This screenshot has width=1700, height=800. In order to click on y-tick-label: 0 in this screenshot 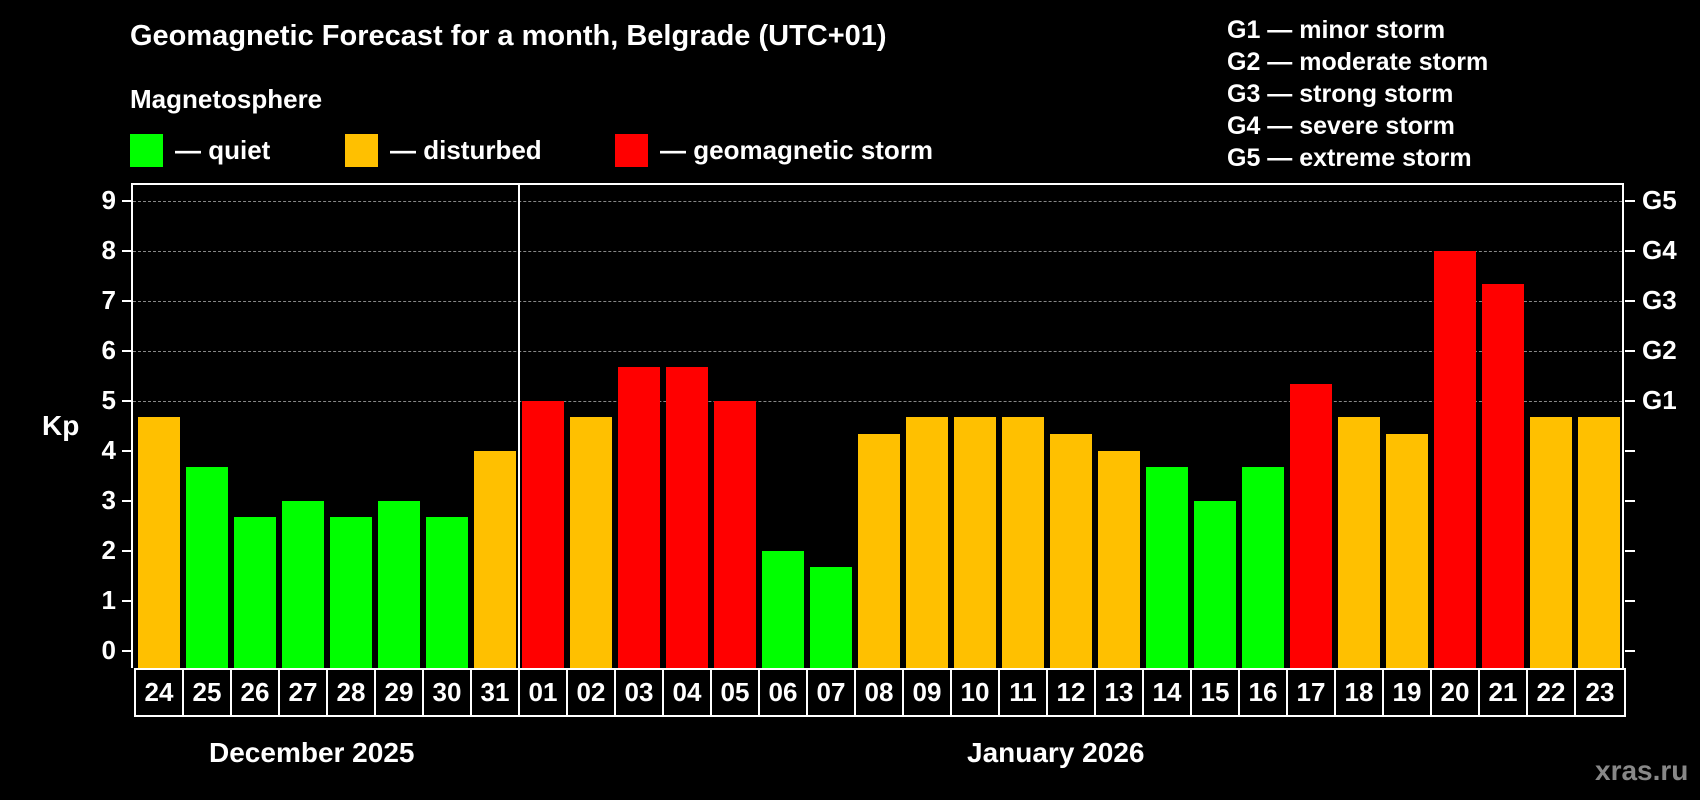, I will do `click(108, 650)`.